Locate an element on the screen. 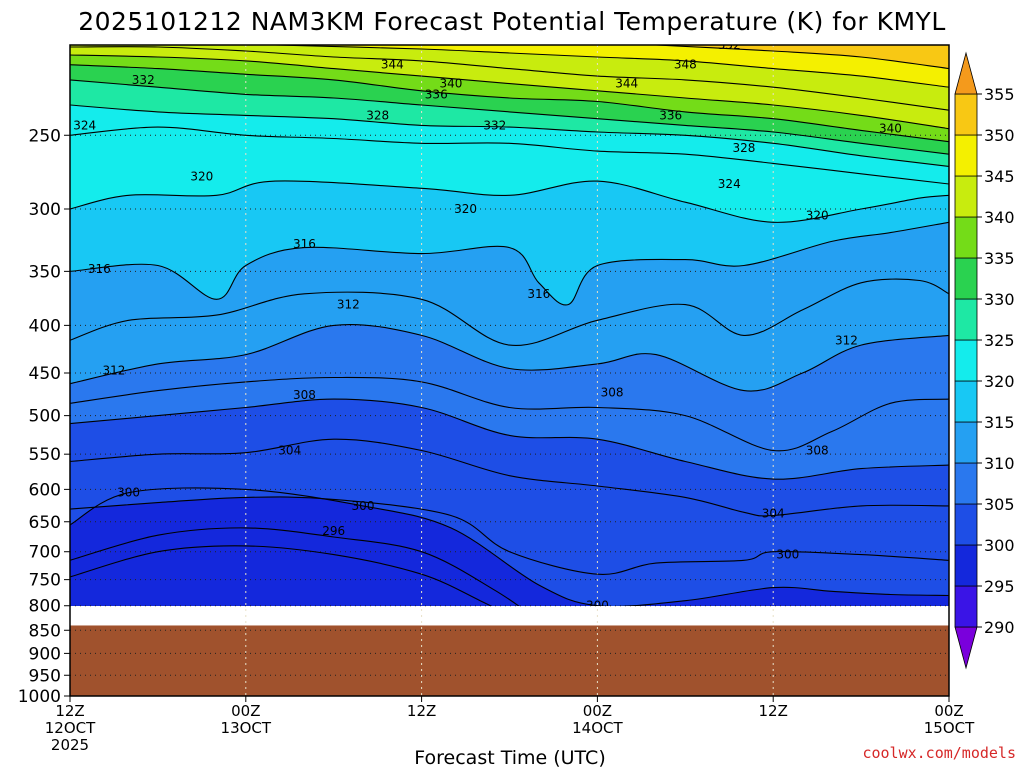  ytick-label-250: 250 is located at coordinates (45, 136).